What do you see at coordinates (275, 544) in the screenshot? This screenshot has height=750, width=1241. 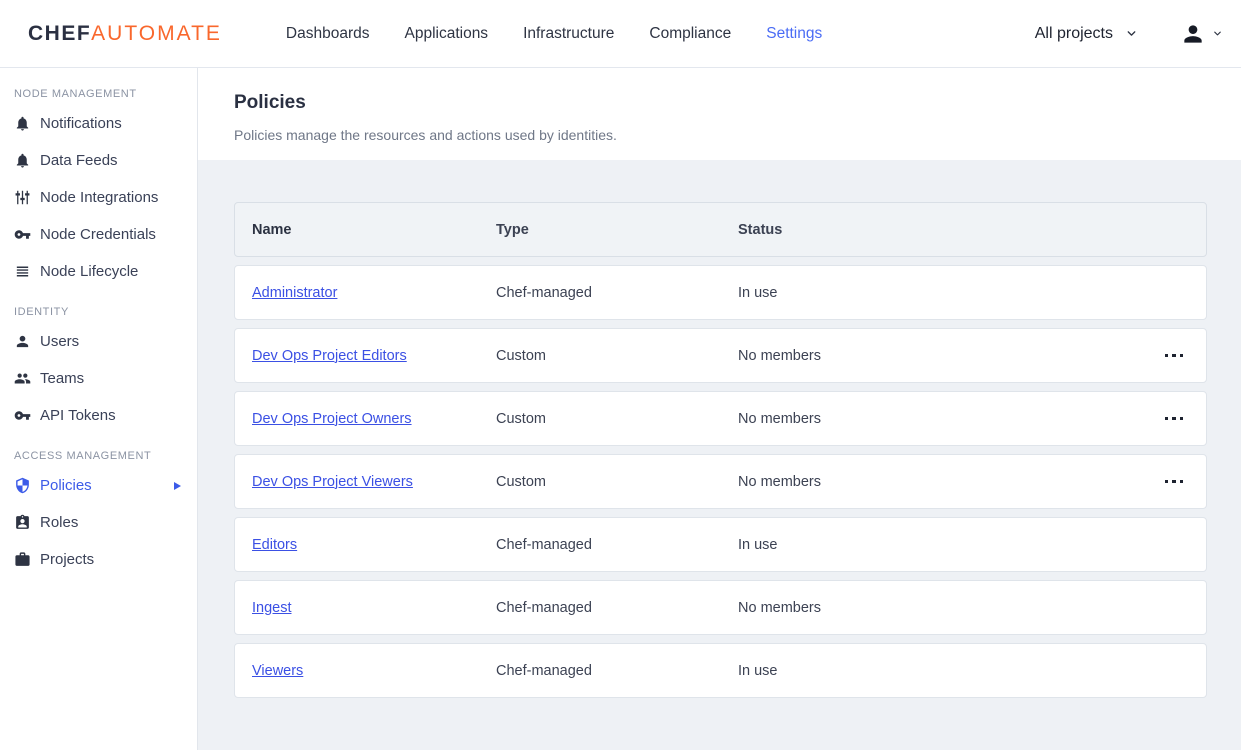 I see `policy-name-link: Editors` at bounding box center [275, 544].